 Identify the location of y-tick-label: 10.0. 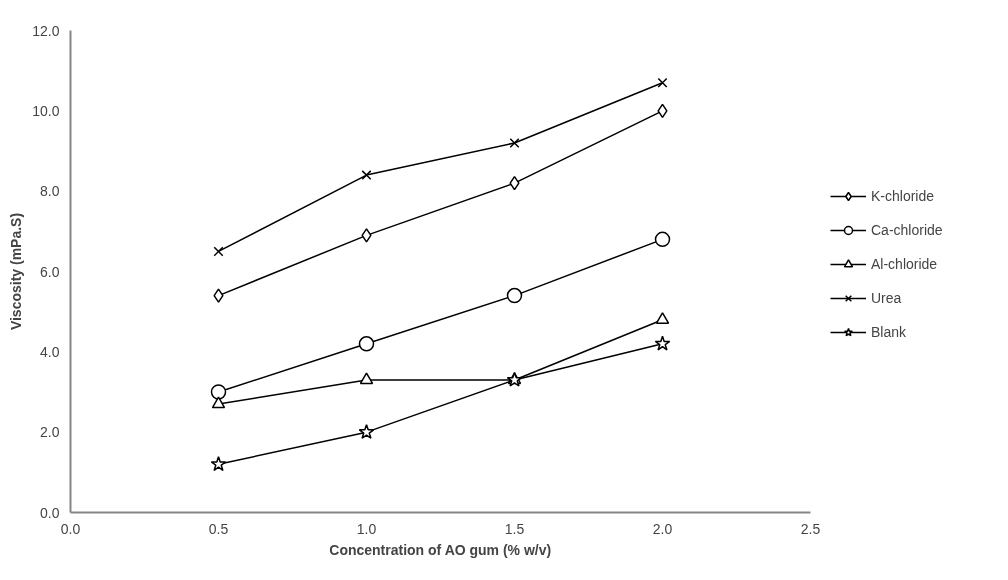
(46, 110).